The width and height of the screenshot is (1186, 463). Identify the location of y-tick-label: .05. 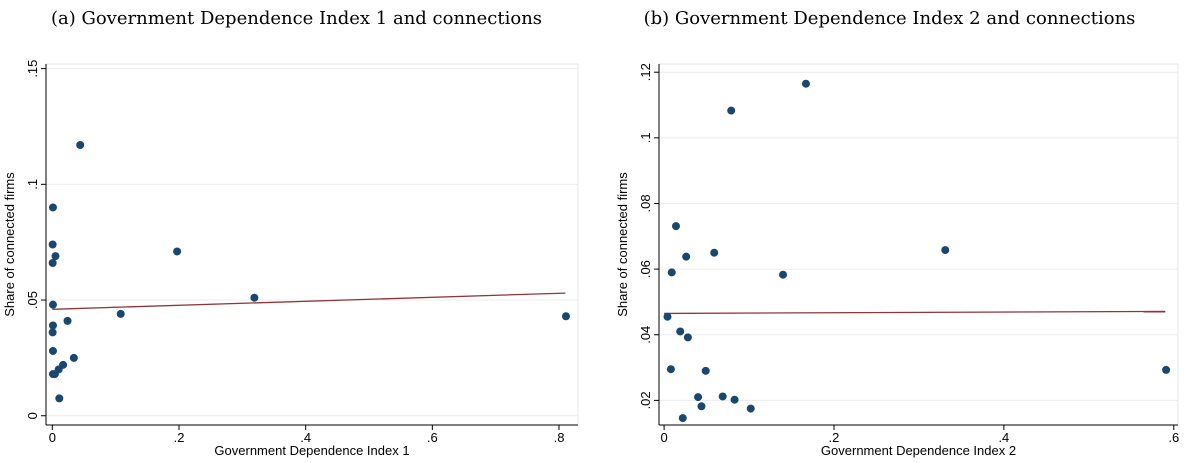
(32, 300).